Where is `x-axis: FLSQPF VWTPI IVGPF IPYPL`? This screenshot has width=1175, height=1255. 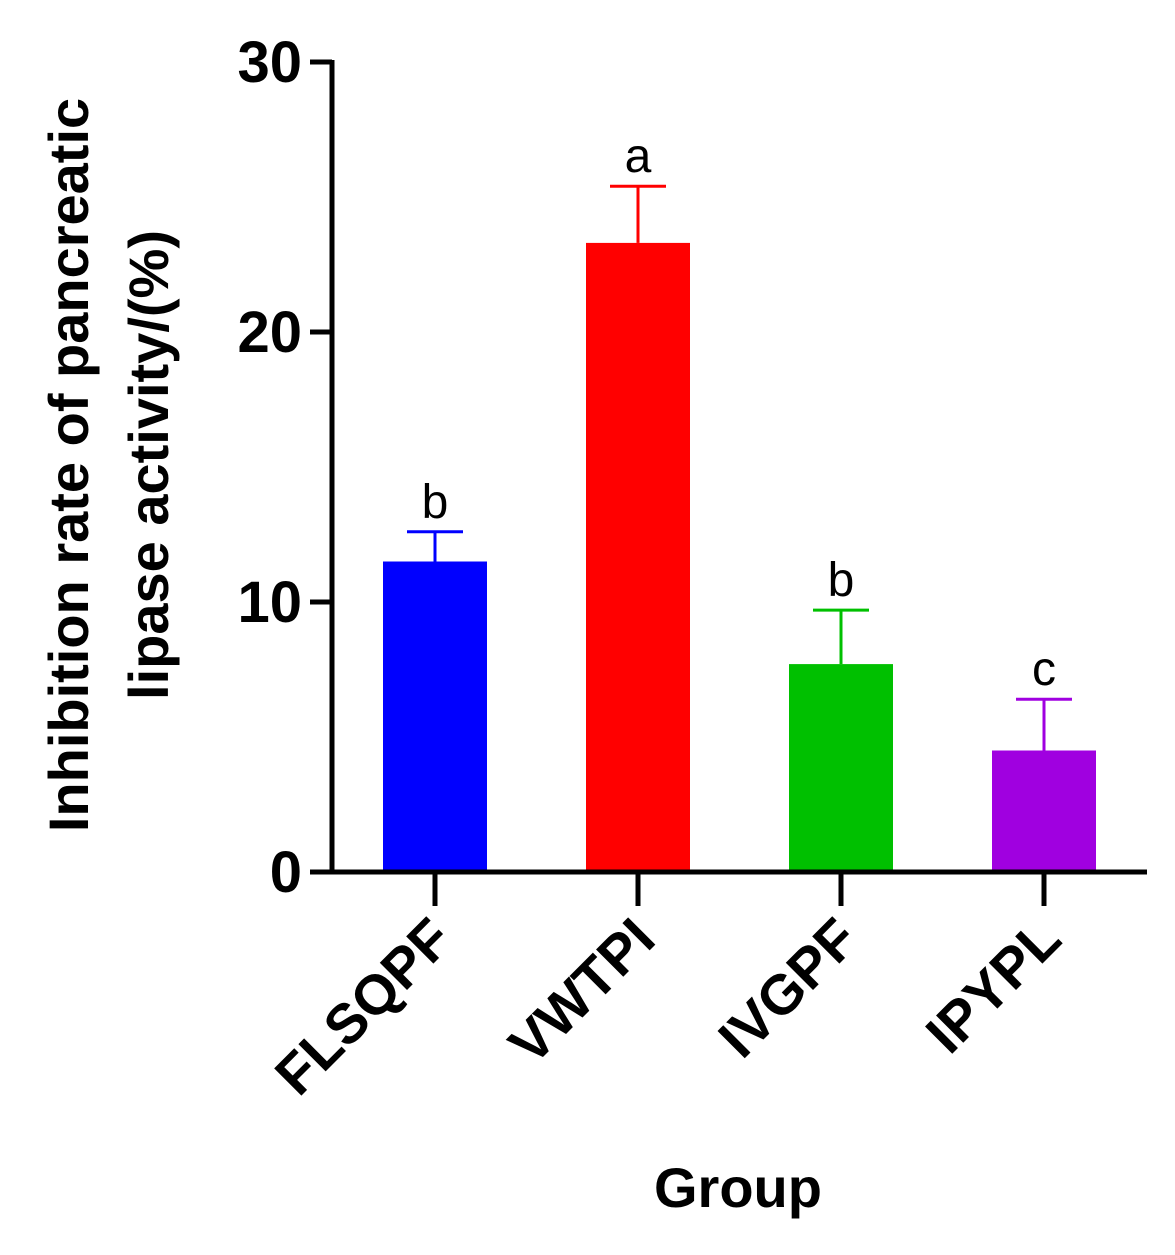 x-axis: FLSQPF VWTPI IVGPF IPYPL is located at coordinates (705, 988).